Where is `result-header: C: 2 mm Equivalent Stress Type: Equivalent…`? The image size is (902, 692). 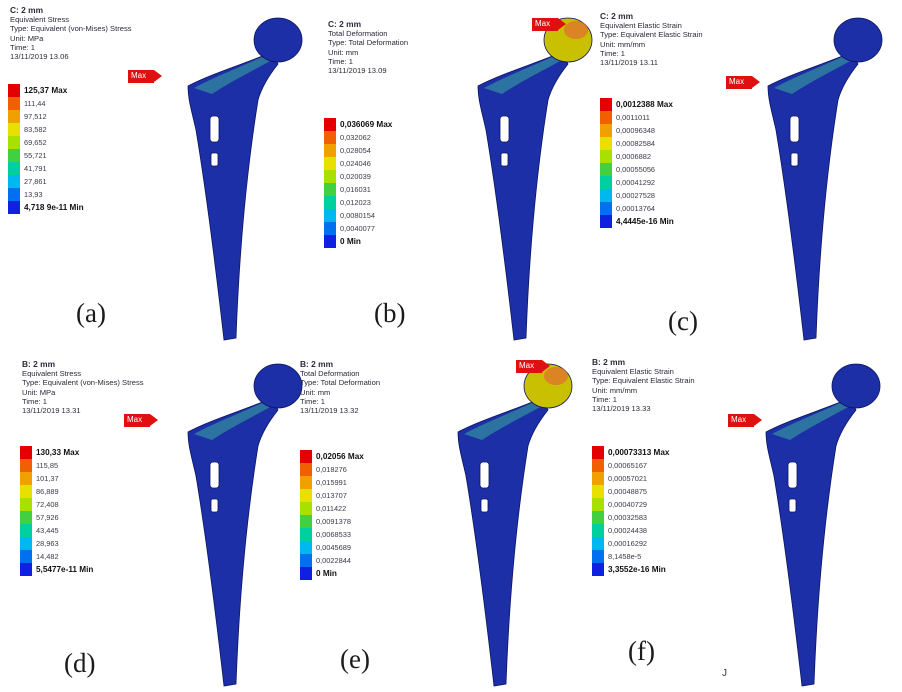
result-header: C: 2 mm Equivalent Stress Type: Equivalent… is located at coordinates (71, 33).